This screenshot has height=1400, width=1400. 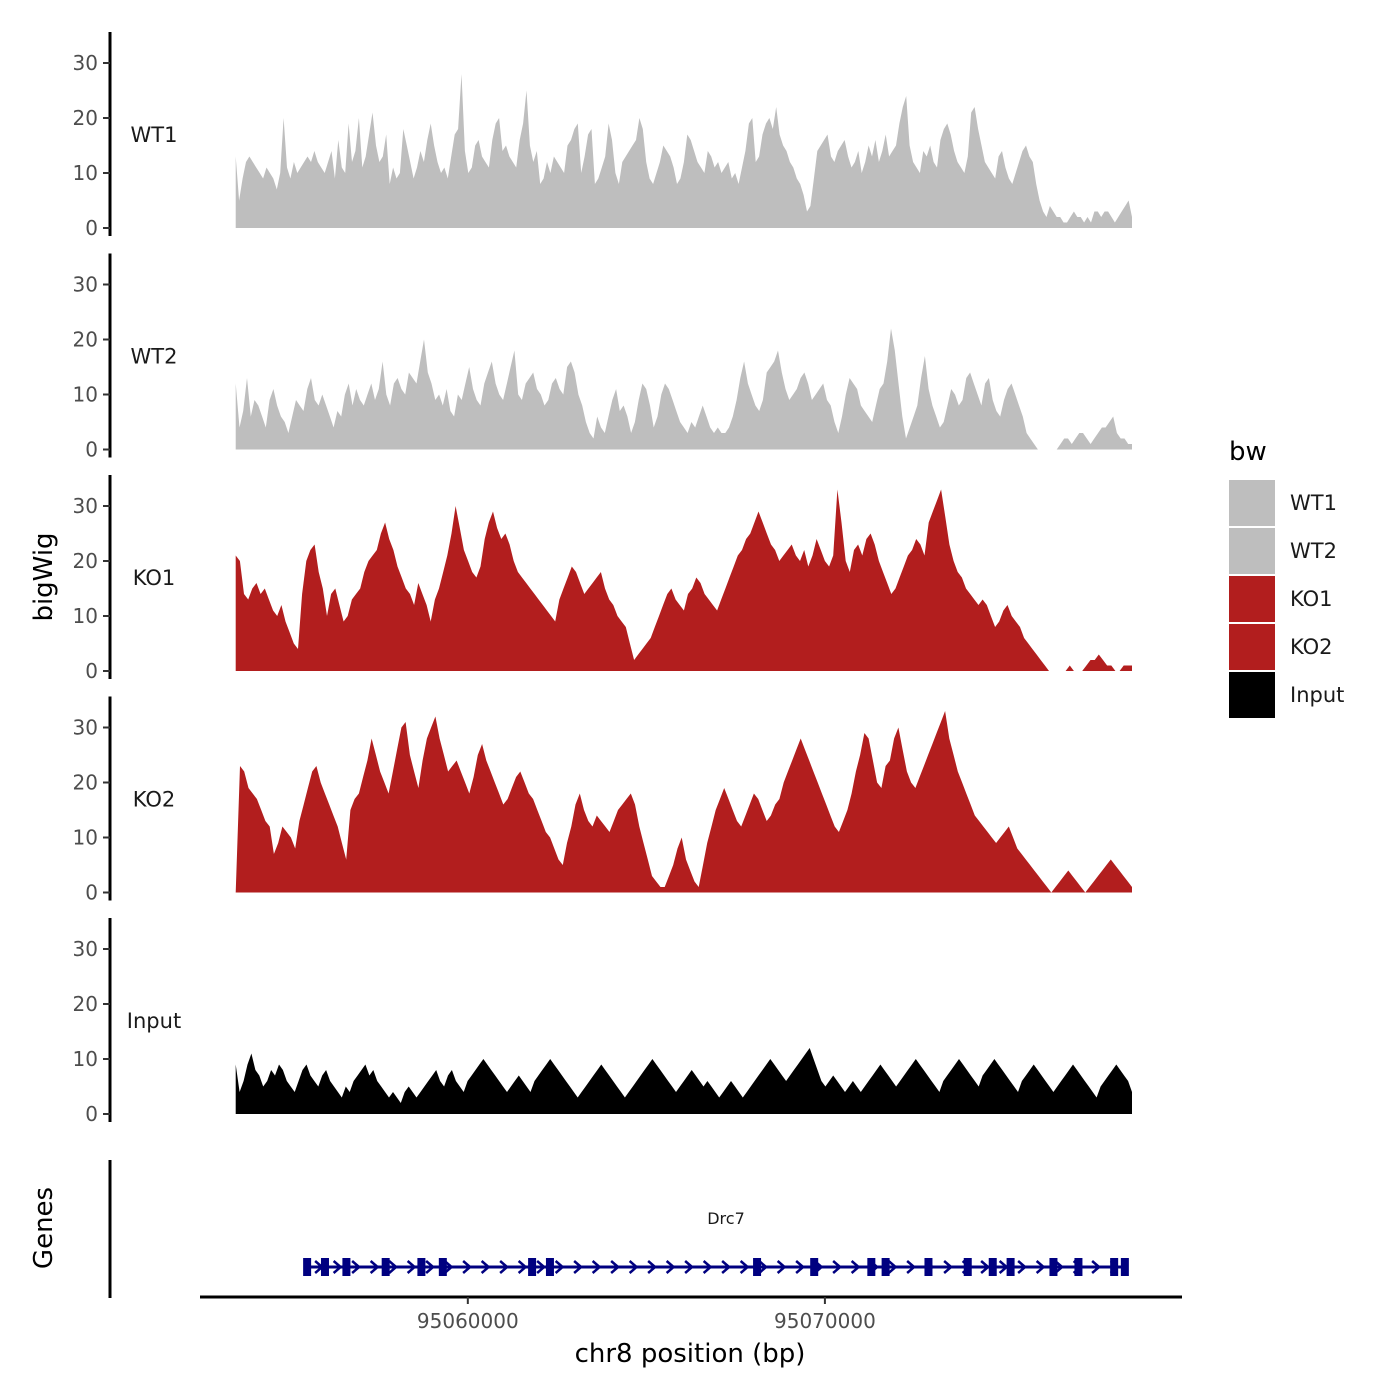 What do you see at coordinates (468, 1321) in the screenshot?
I see `x-tick-label: 95060000` at bounding box center [468, 1321].